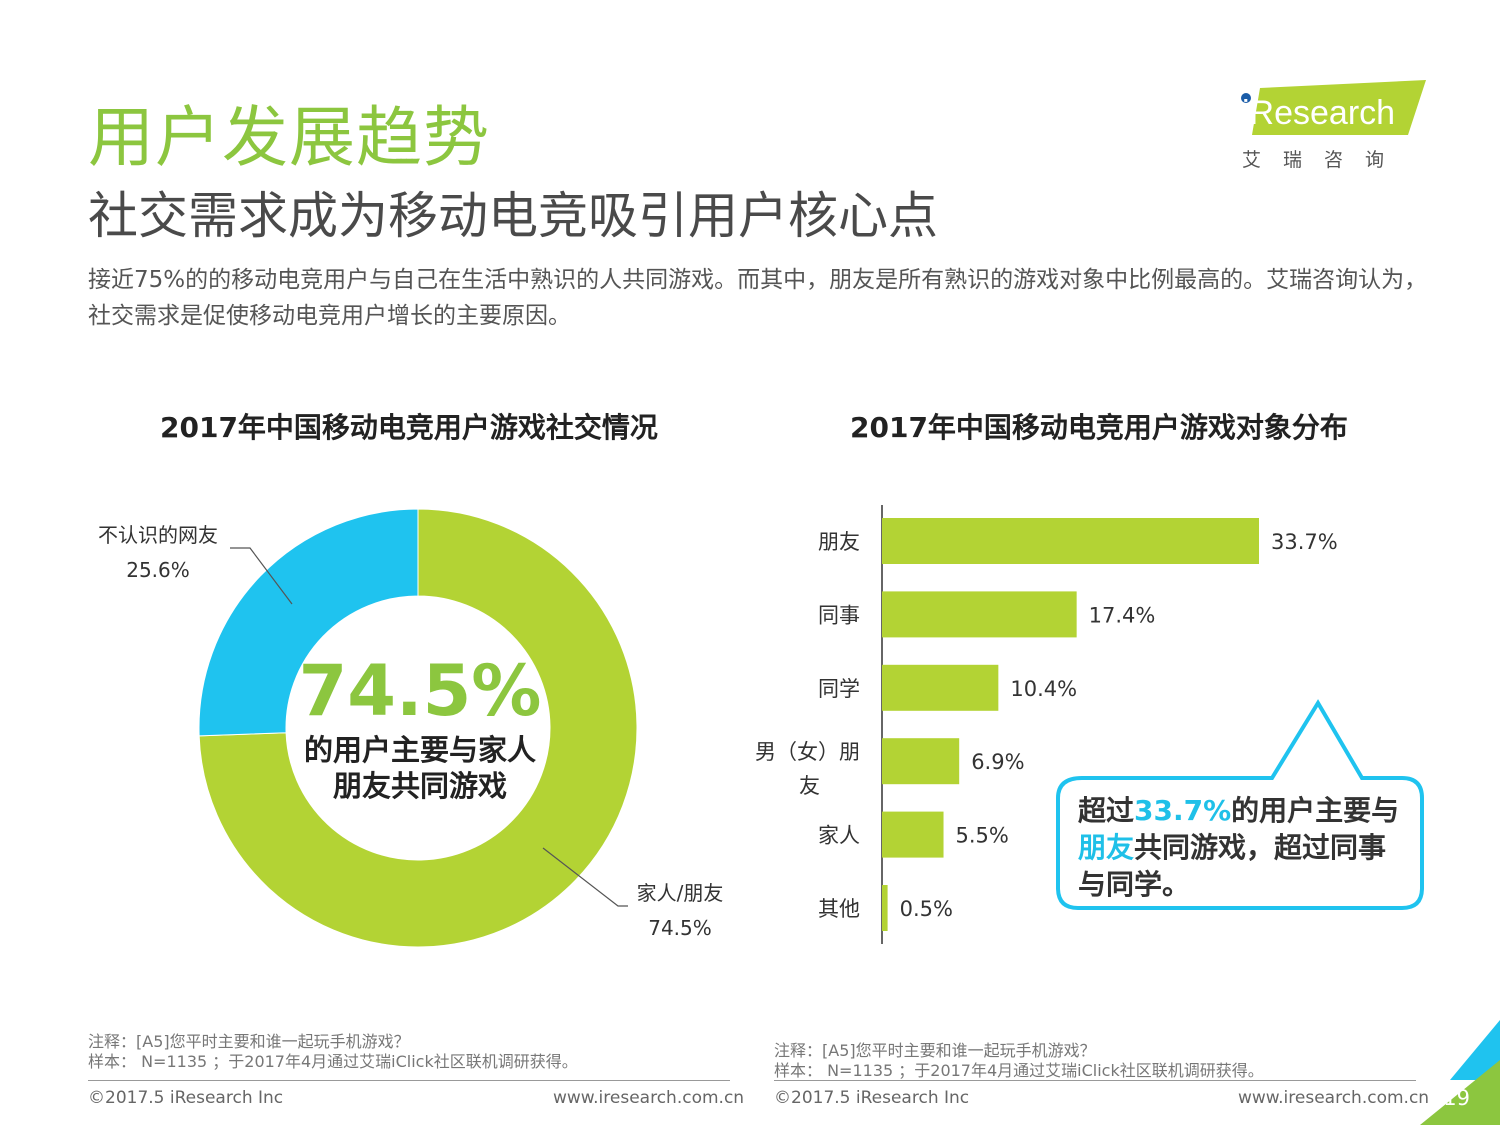 The image size is (1500, 1125). What do you see at coordinates (926, 909) in the screenshot?
I see `bar-value-label-5: 0.5%` at bounding box center [926, 909].